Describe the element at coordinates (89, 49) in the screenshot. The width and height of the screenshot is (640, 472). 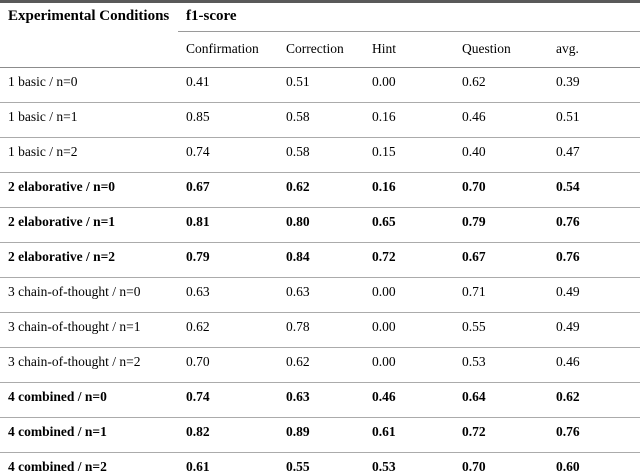
I see `empty-header-cell` at that location.